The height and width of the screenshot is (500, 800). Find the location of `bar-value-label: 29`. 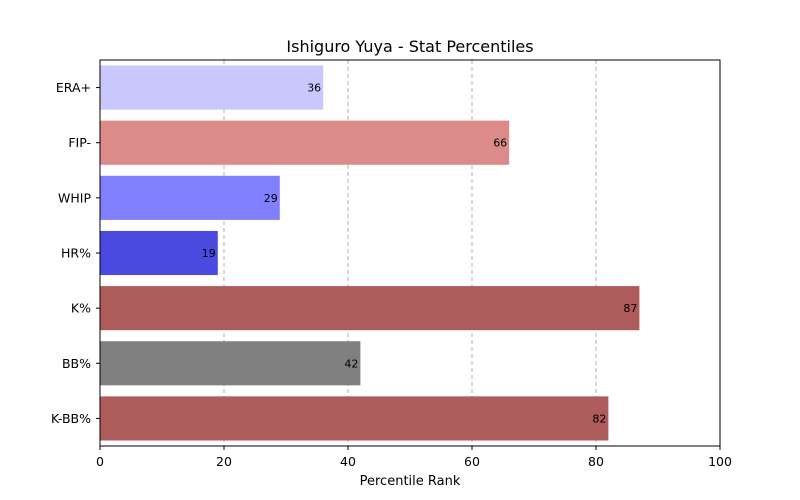

bar-value-label: 29 is located at coordinates (271, 198).